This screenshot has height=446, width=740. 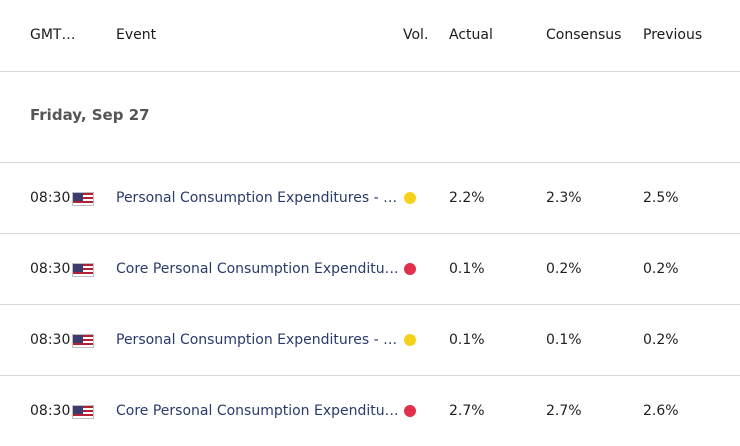 I want to click on header-event: Event, so click(x=136, y=35).